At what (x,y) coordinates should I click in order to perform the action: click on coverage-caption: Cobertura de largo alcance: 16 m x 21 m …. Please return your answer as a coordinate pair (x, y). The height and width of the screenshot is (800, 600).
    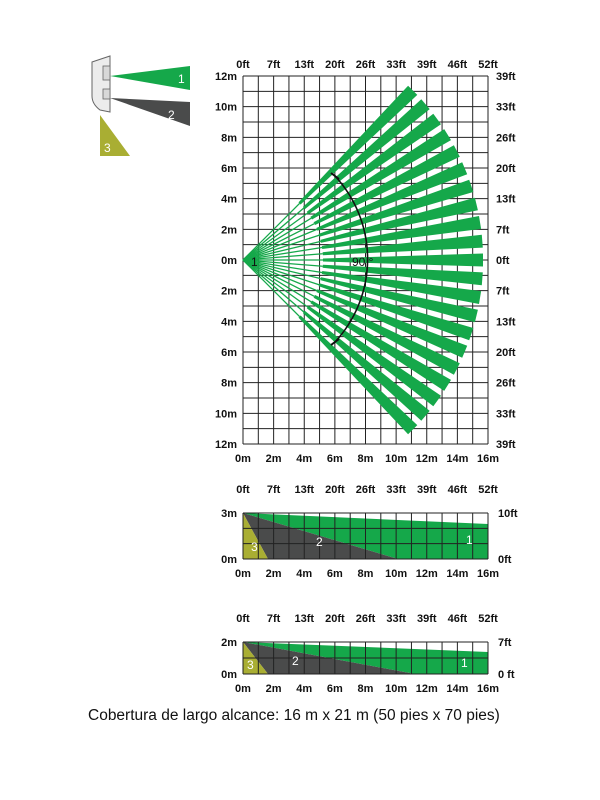
    Looking at the image, I should click on (294, 715).